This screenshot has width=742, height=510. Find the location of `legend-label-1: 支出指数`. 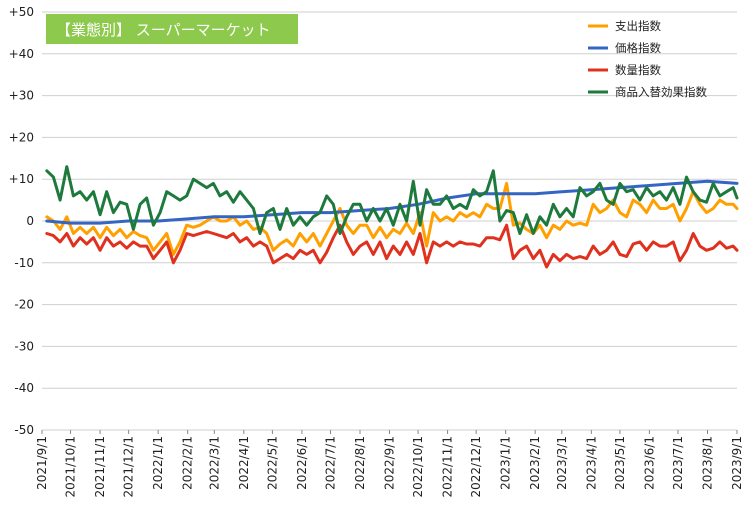

legend-label-1: 支出指数 is located at coordinates (638, 26).